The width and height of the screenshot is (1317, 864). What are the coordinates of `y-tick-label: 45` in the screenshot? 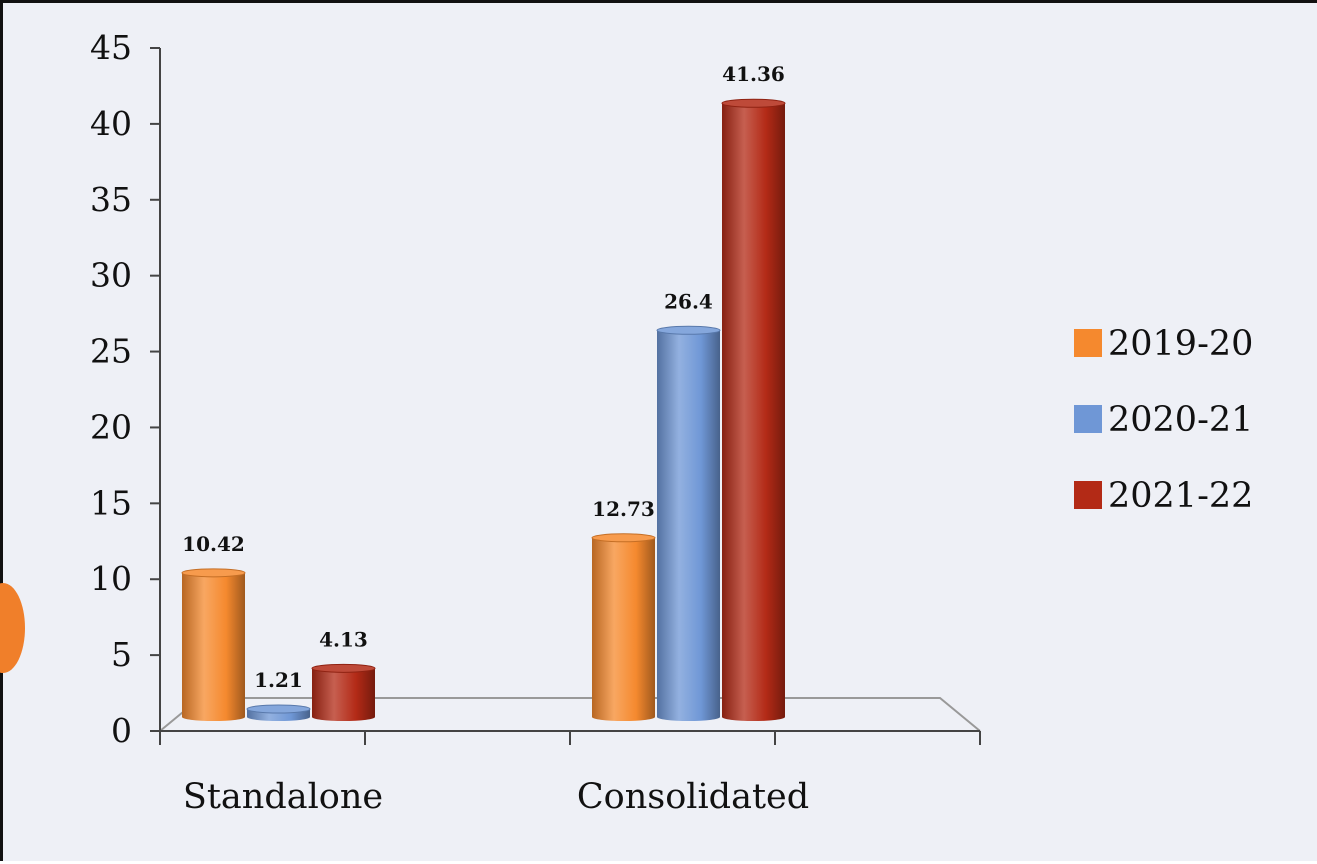 It's located at (111, 47).